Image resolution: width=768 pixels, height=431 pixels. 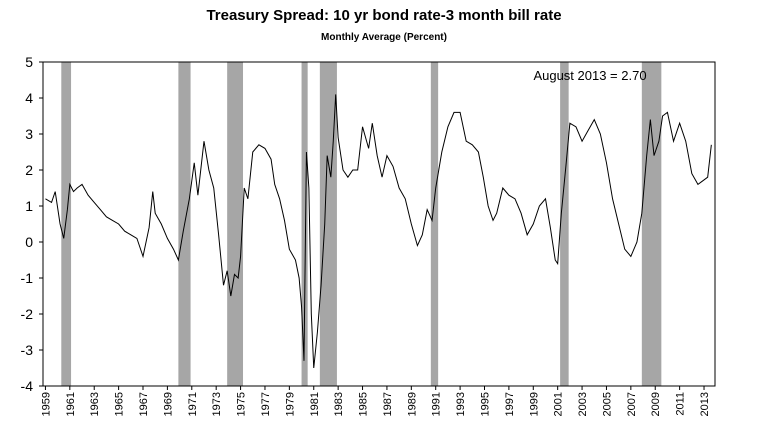 I want to click on x-tick-label: 1989, so click(x=412, y=404).